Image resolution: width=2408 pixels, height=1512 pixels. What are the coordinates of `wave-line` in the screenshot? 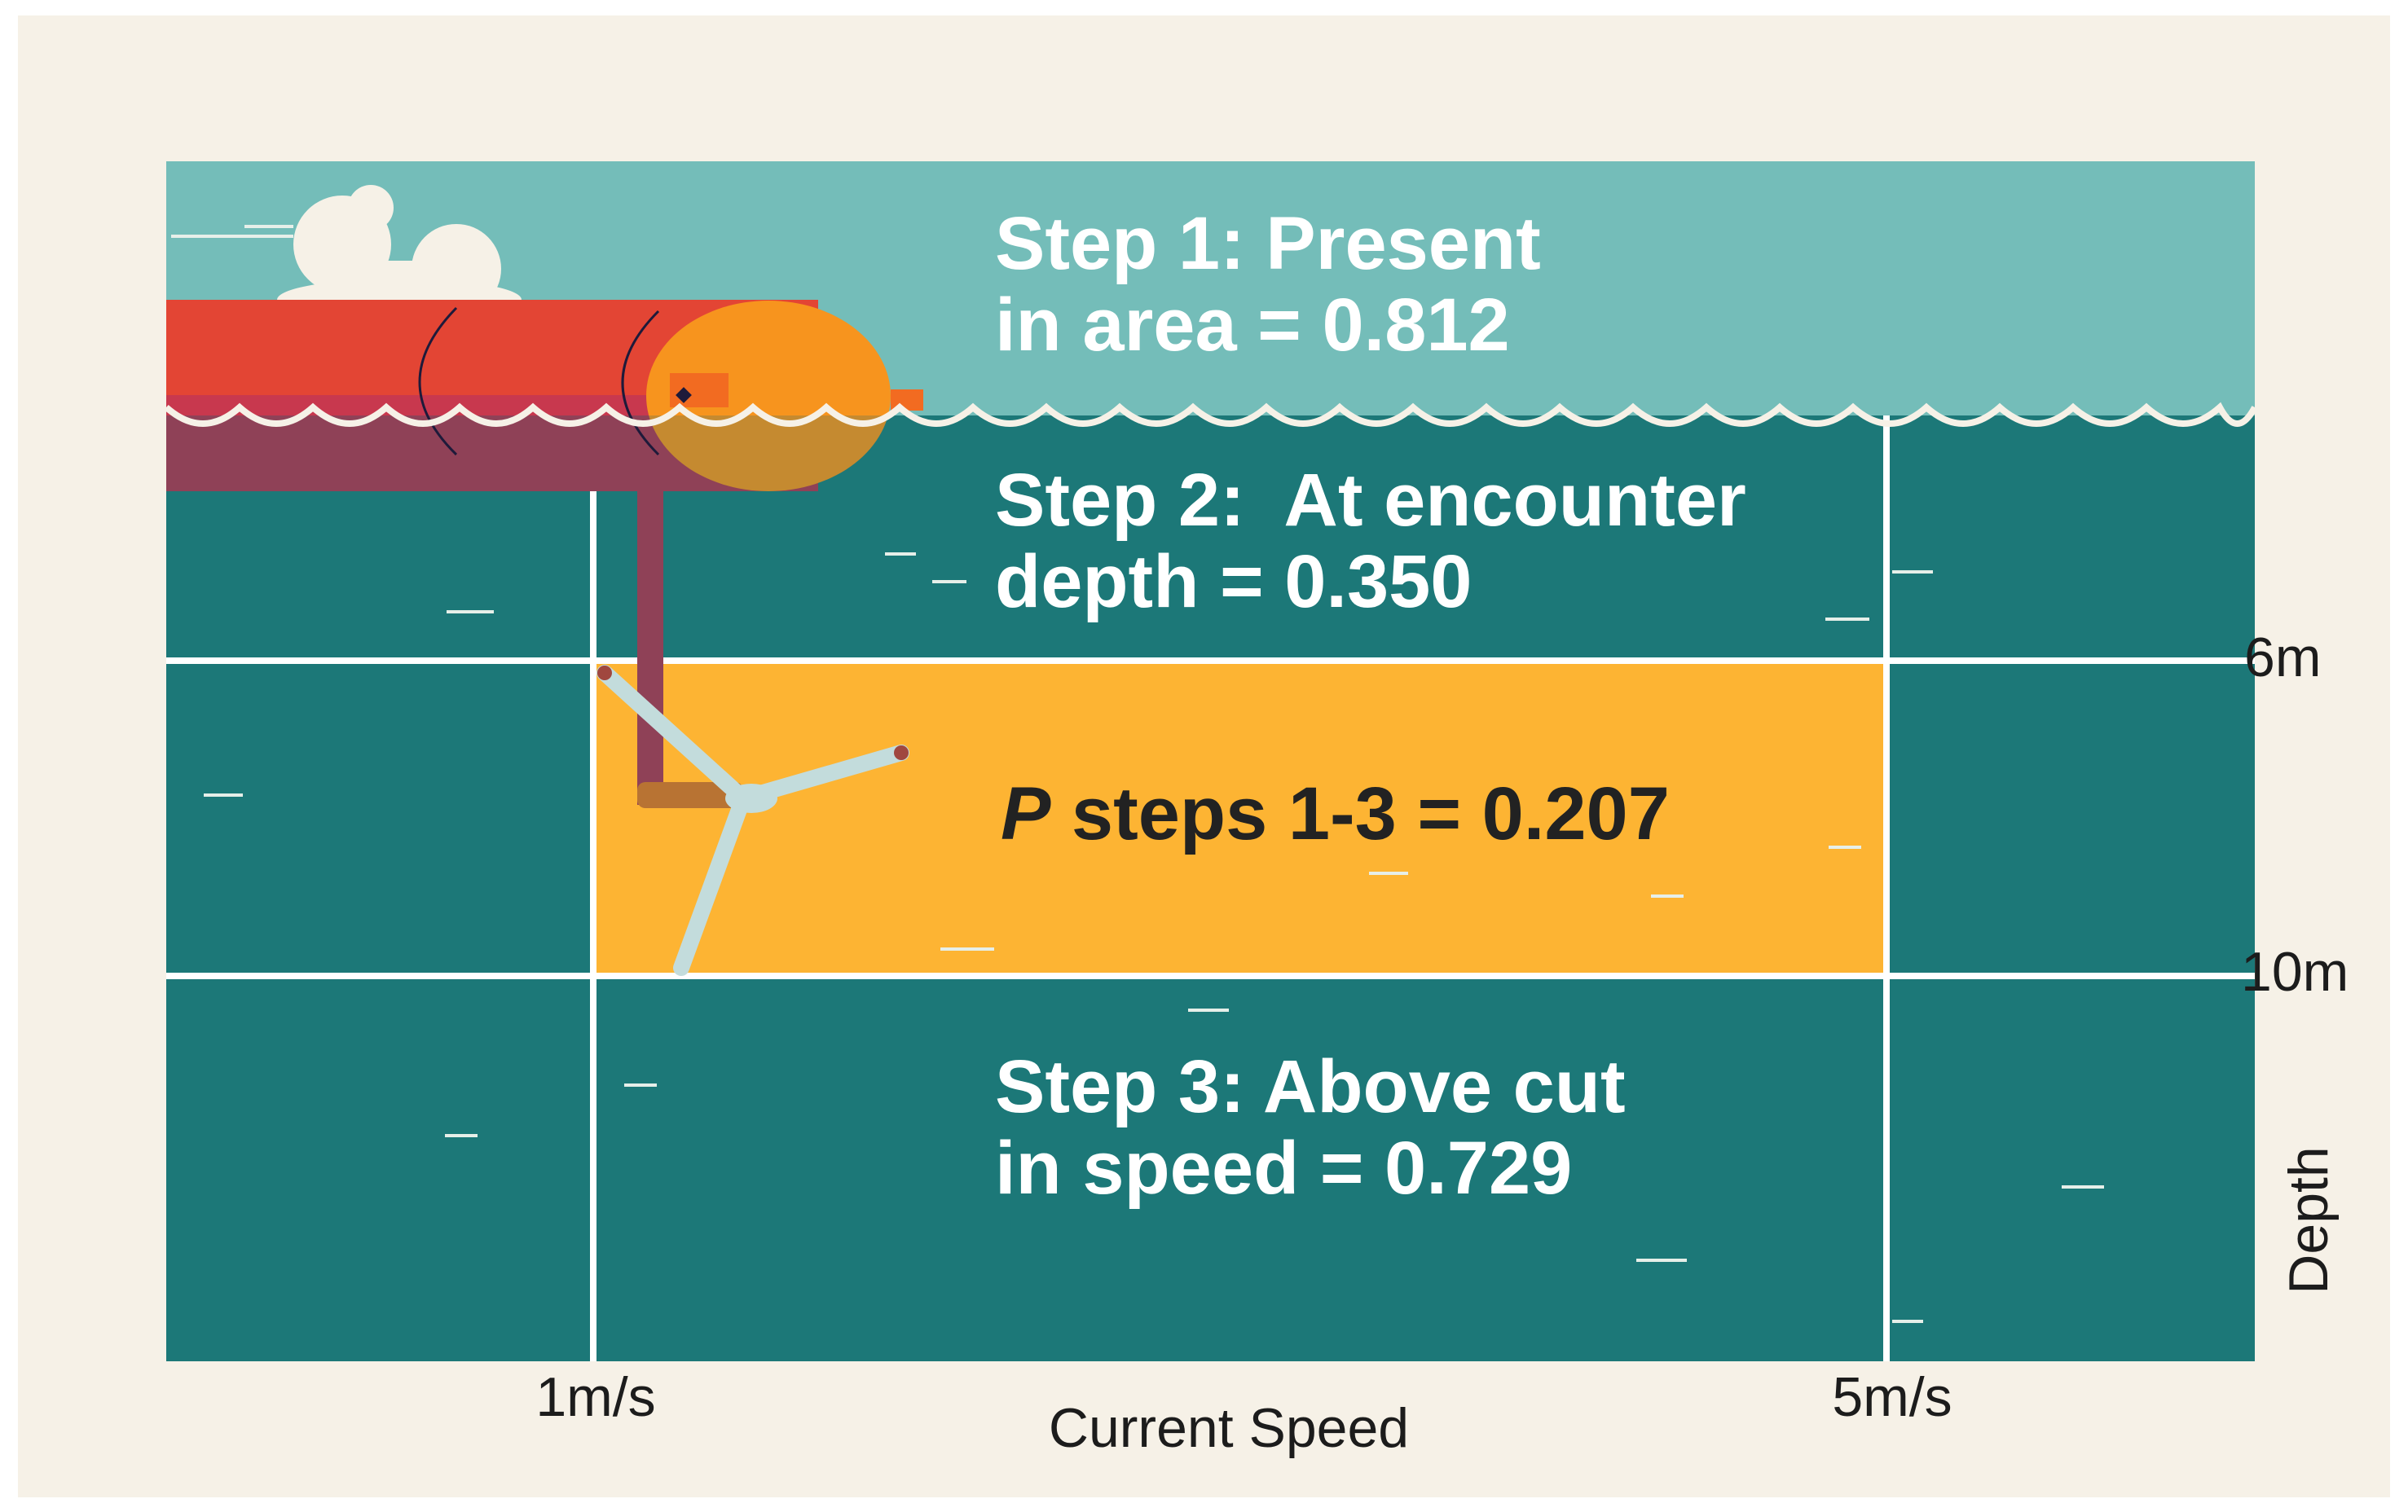 It's located at (1211, 414).